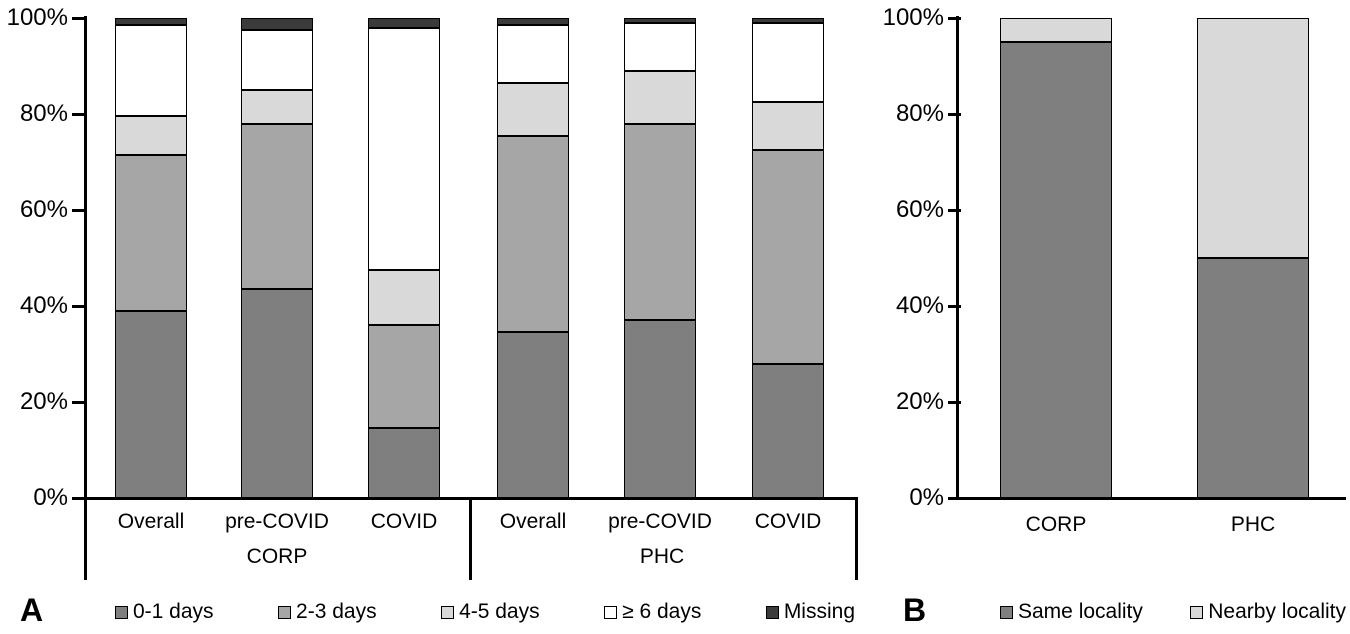  I want to click on panel-a-category-label-covid-5: COVID, so click(788, 521).